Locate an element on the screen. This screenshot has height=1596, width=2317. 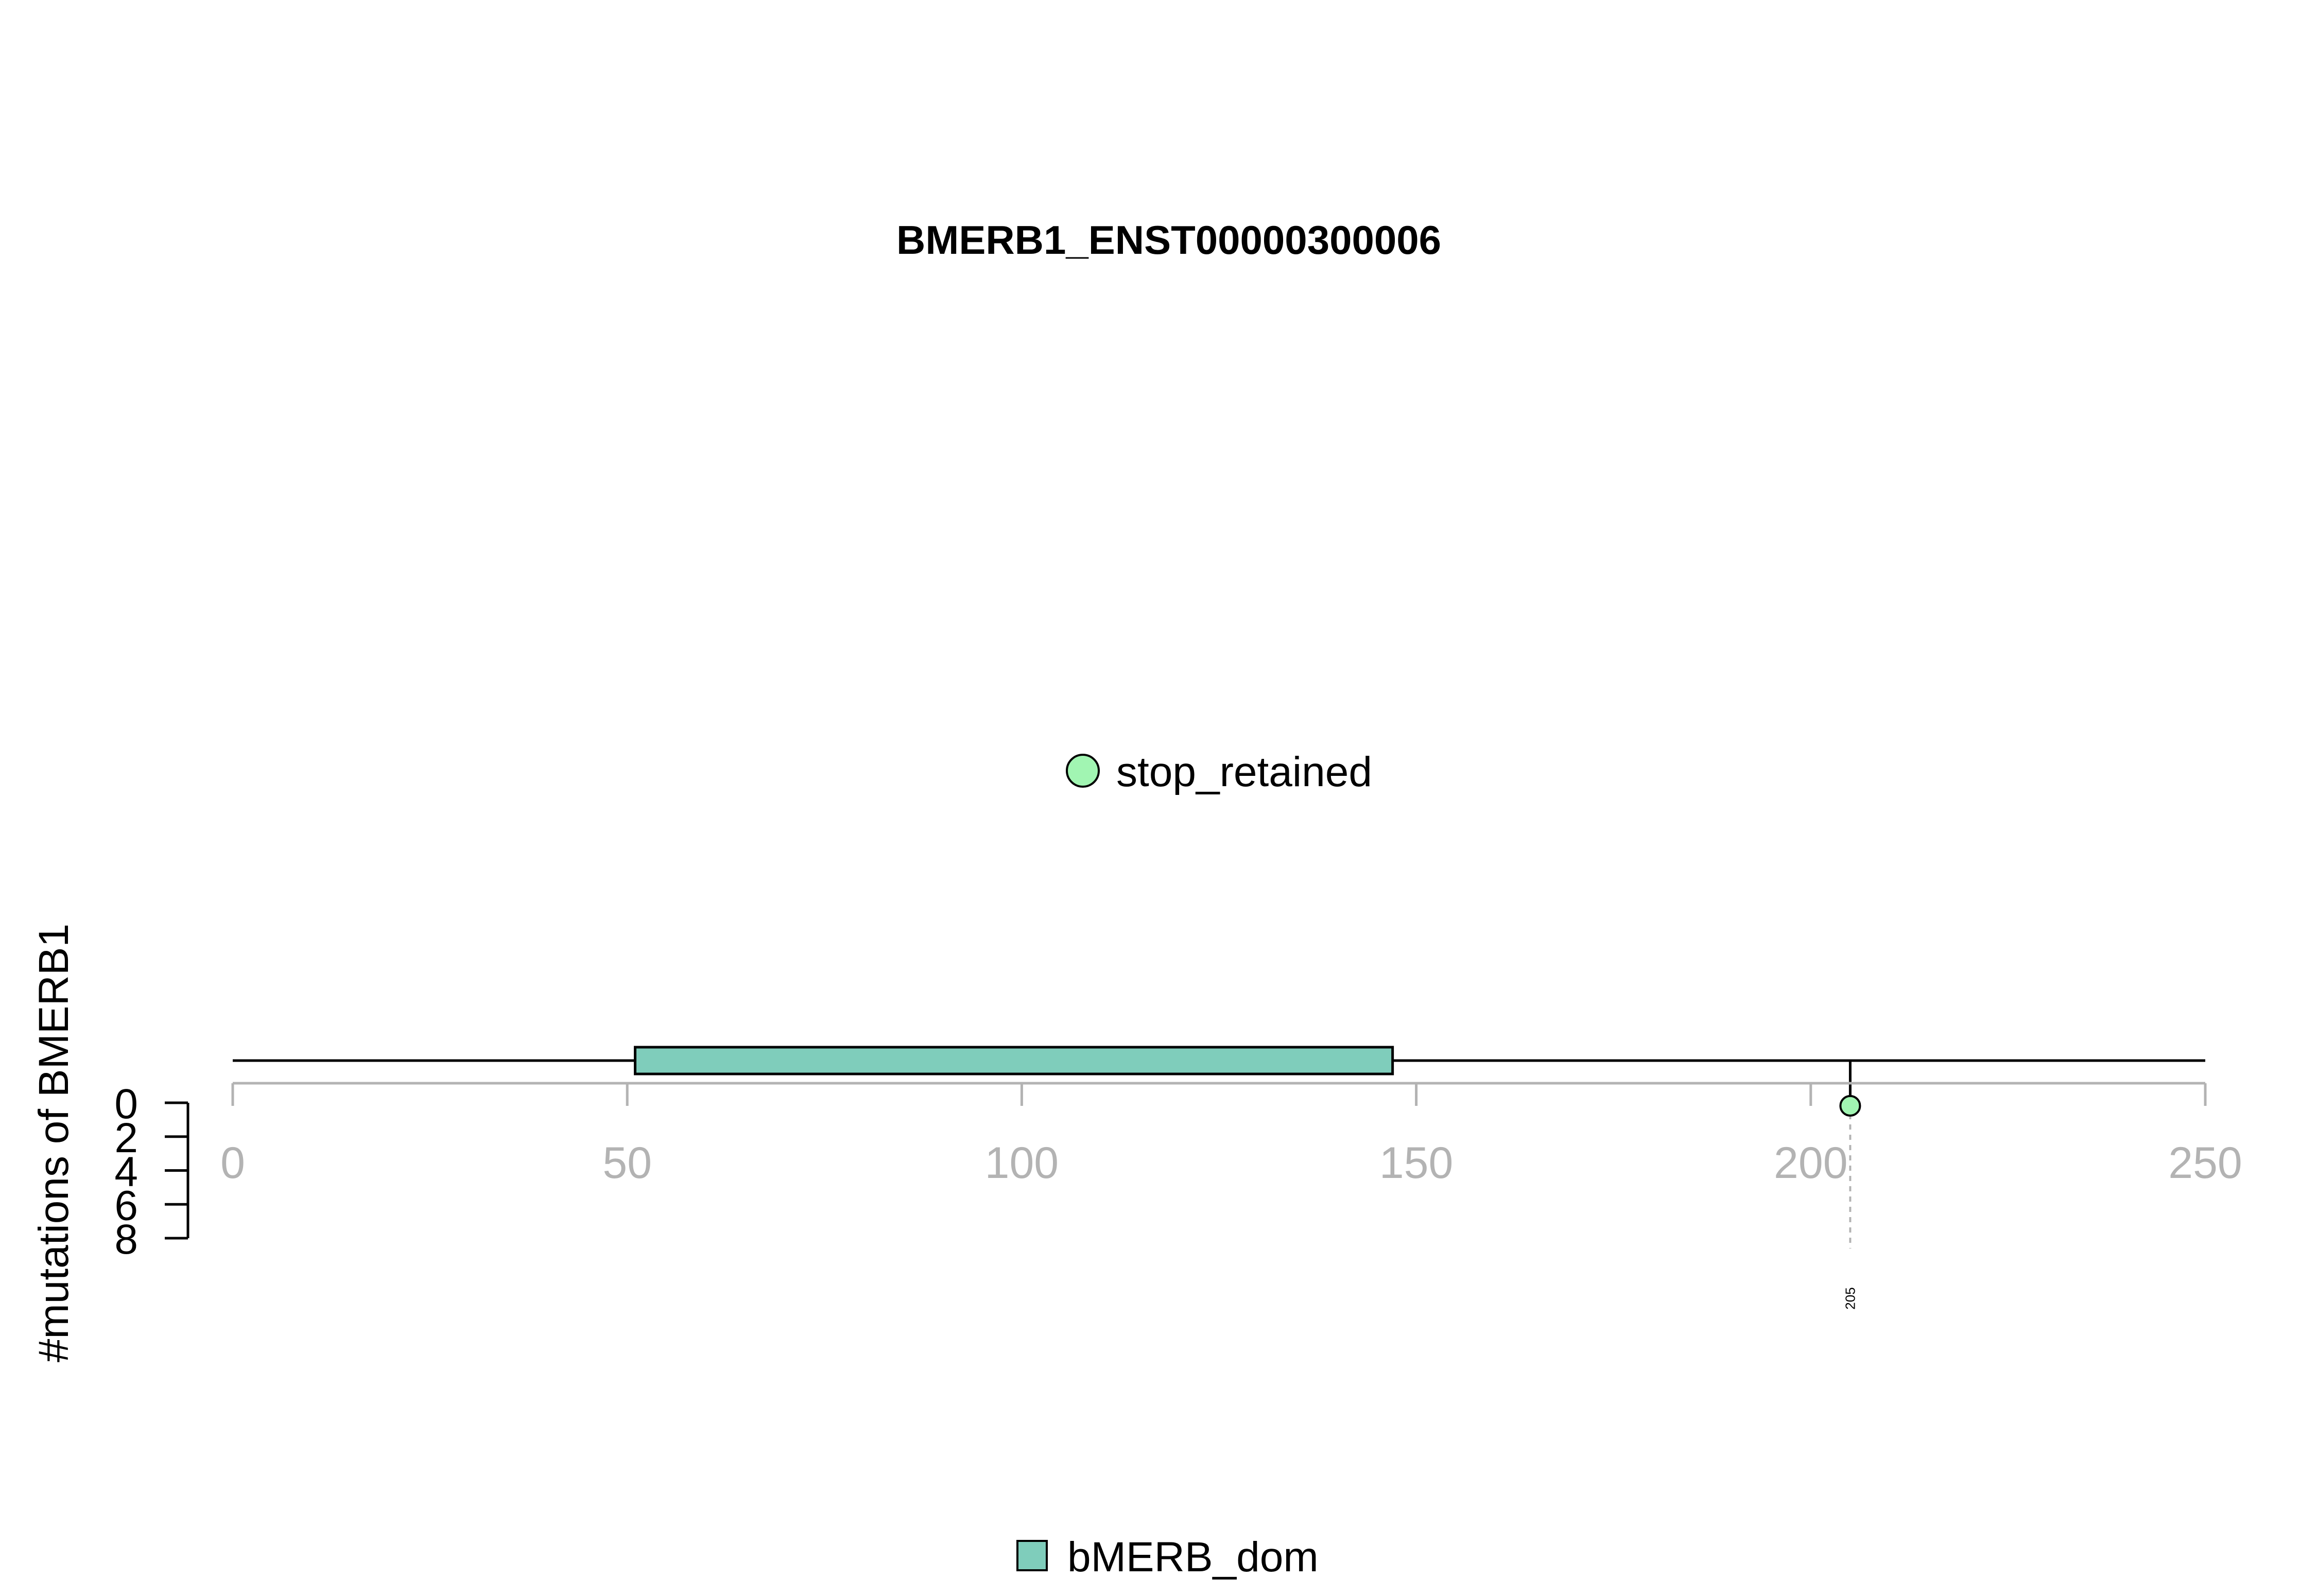
x-tick-label-150: 150 is located at coordinates (1416, 1163).